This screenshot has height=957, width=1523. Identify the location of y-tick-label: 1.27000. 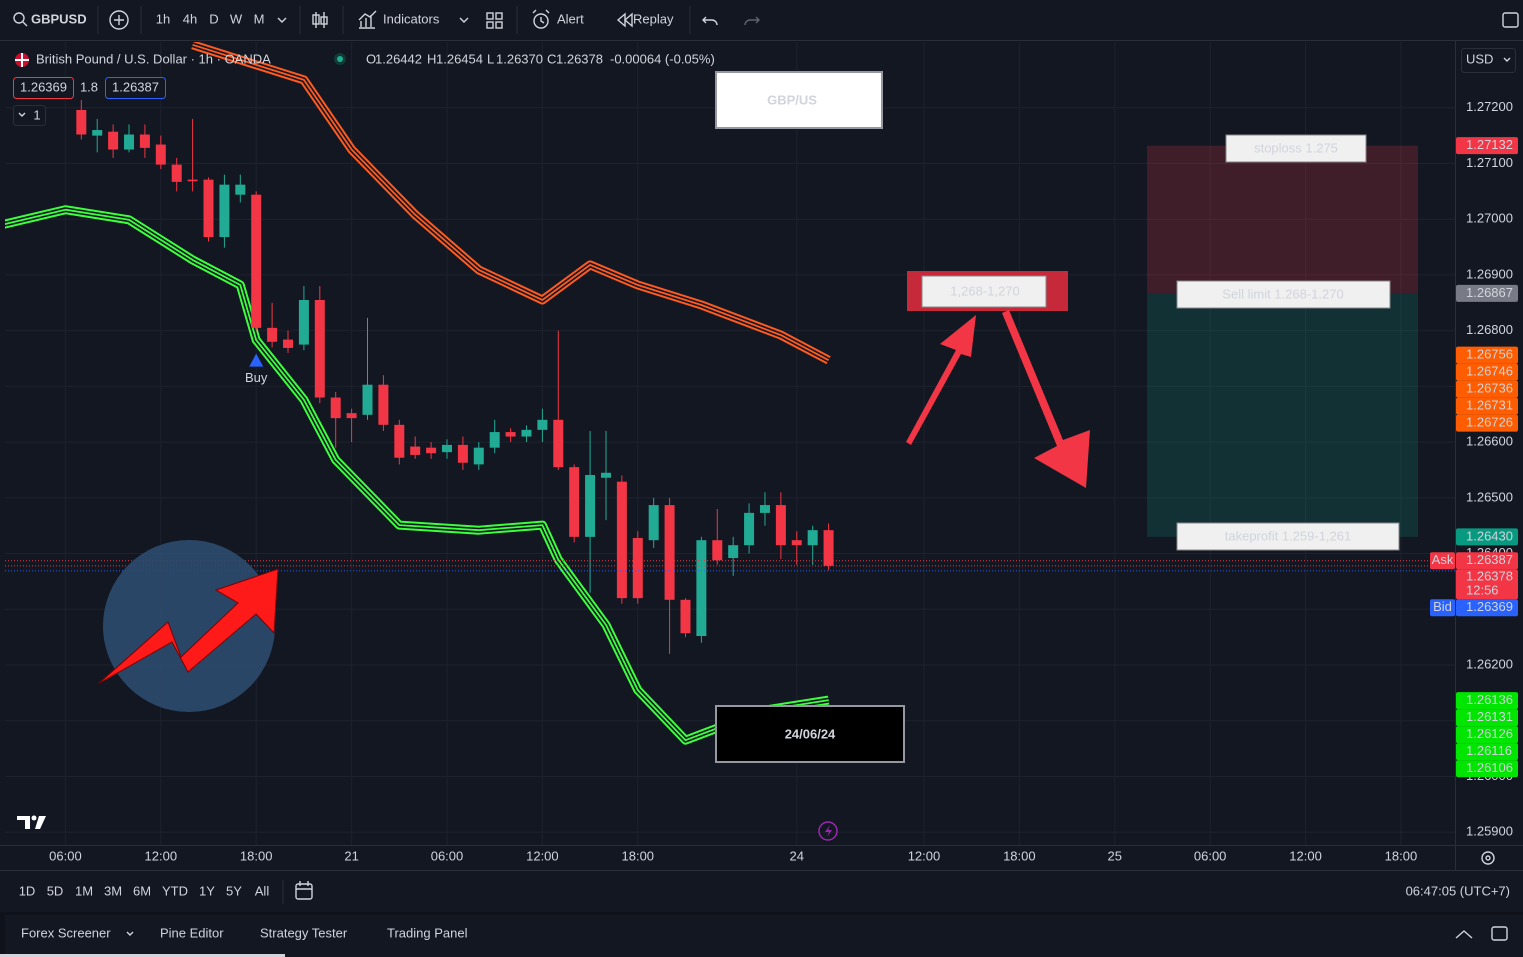
(1489, 218).